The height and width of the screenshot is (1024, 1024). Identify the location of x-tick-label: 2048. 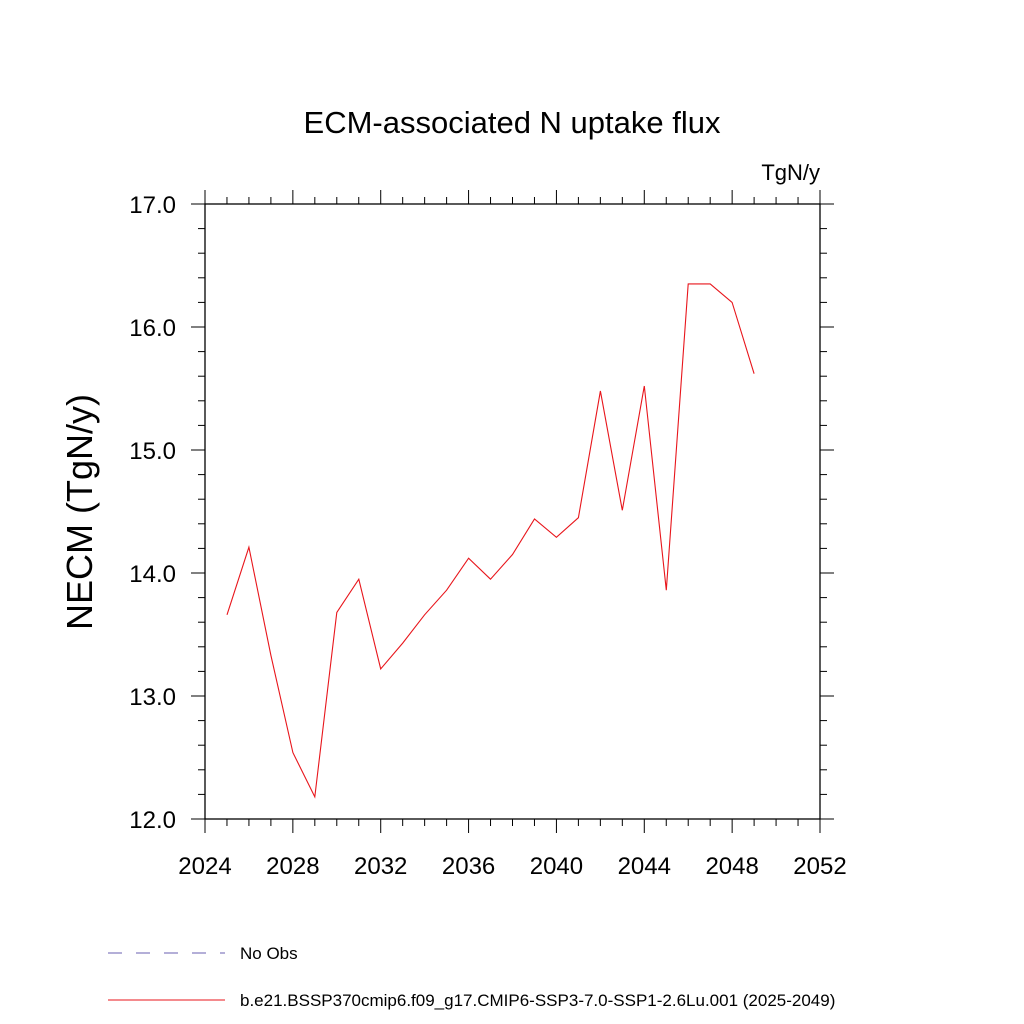
(731, 866).